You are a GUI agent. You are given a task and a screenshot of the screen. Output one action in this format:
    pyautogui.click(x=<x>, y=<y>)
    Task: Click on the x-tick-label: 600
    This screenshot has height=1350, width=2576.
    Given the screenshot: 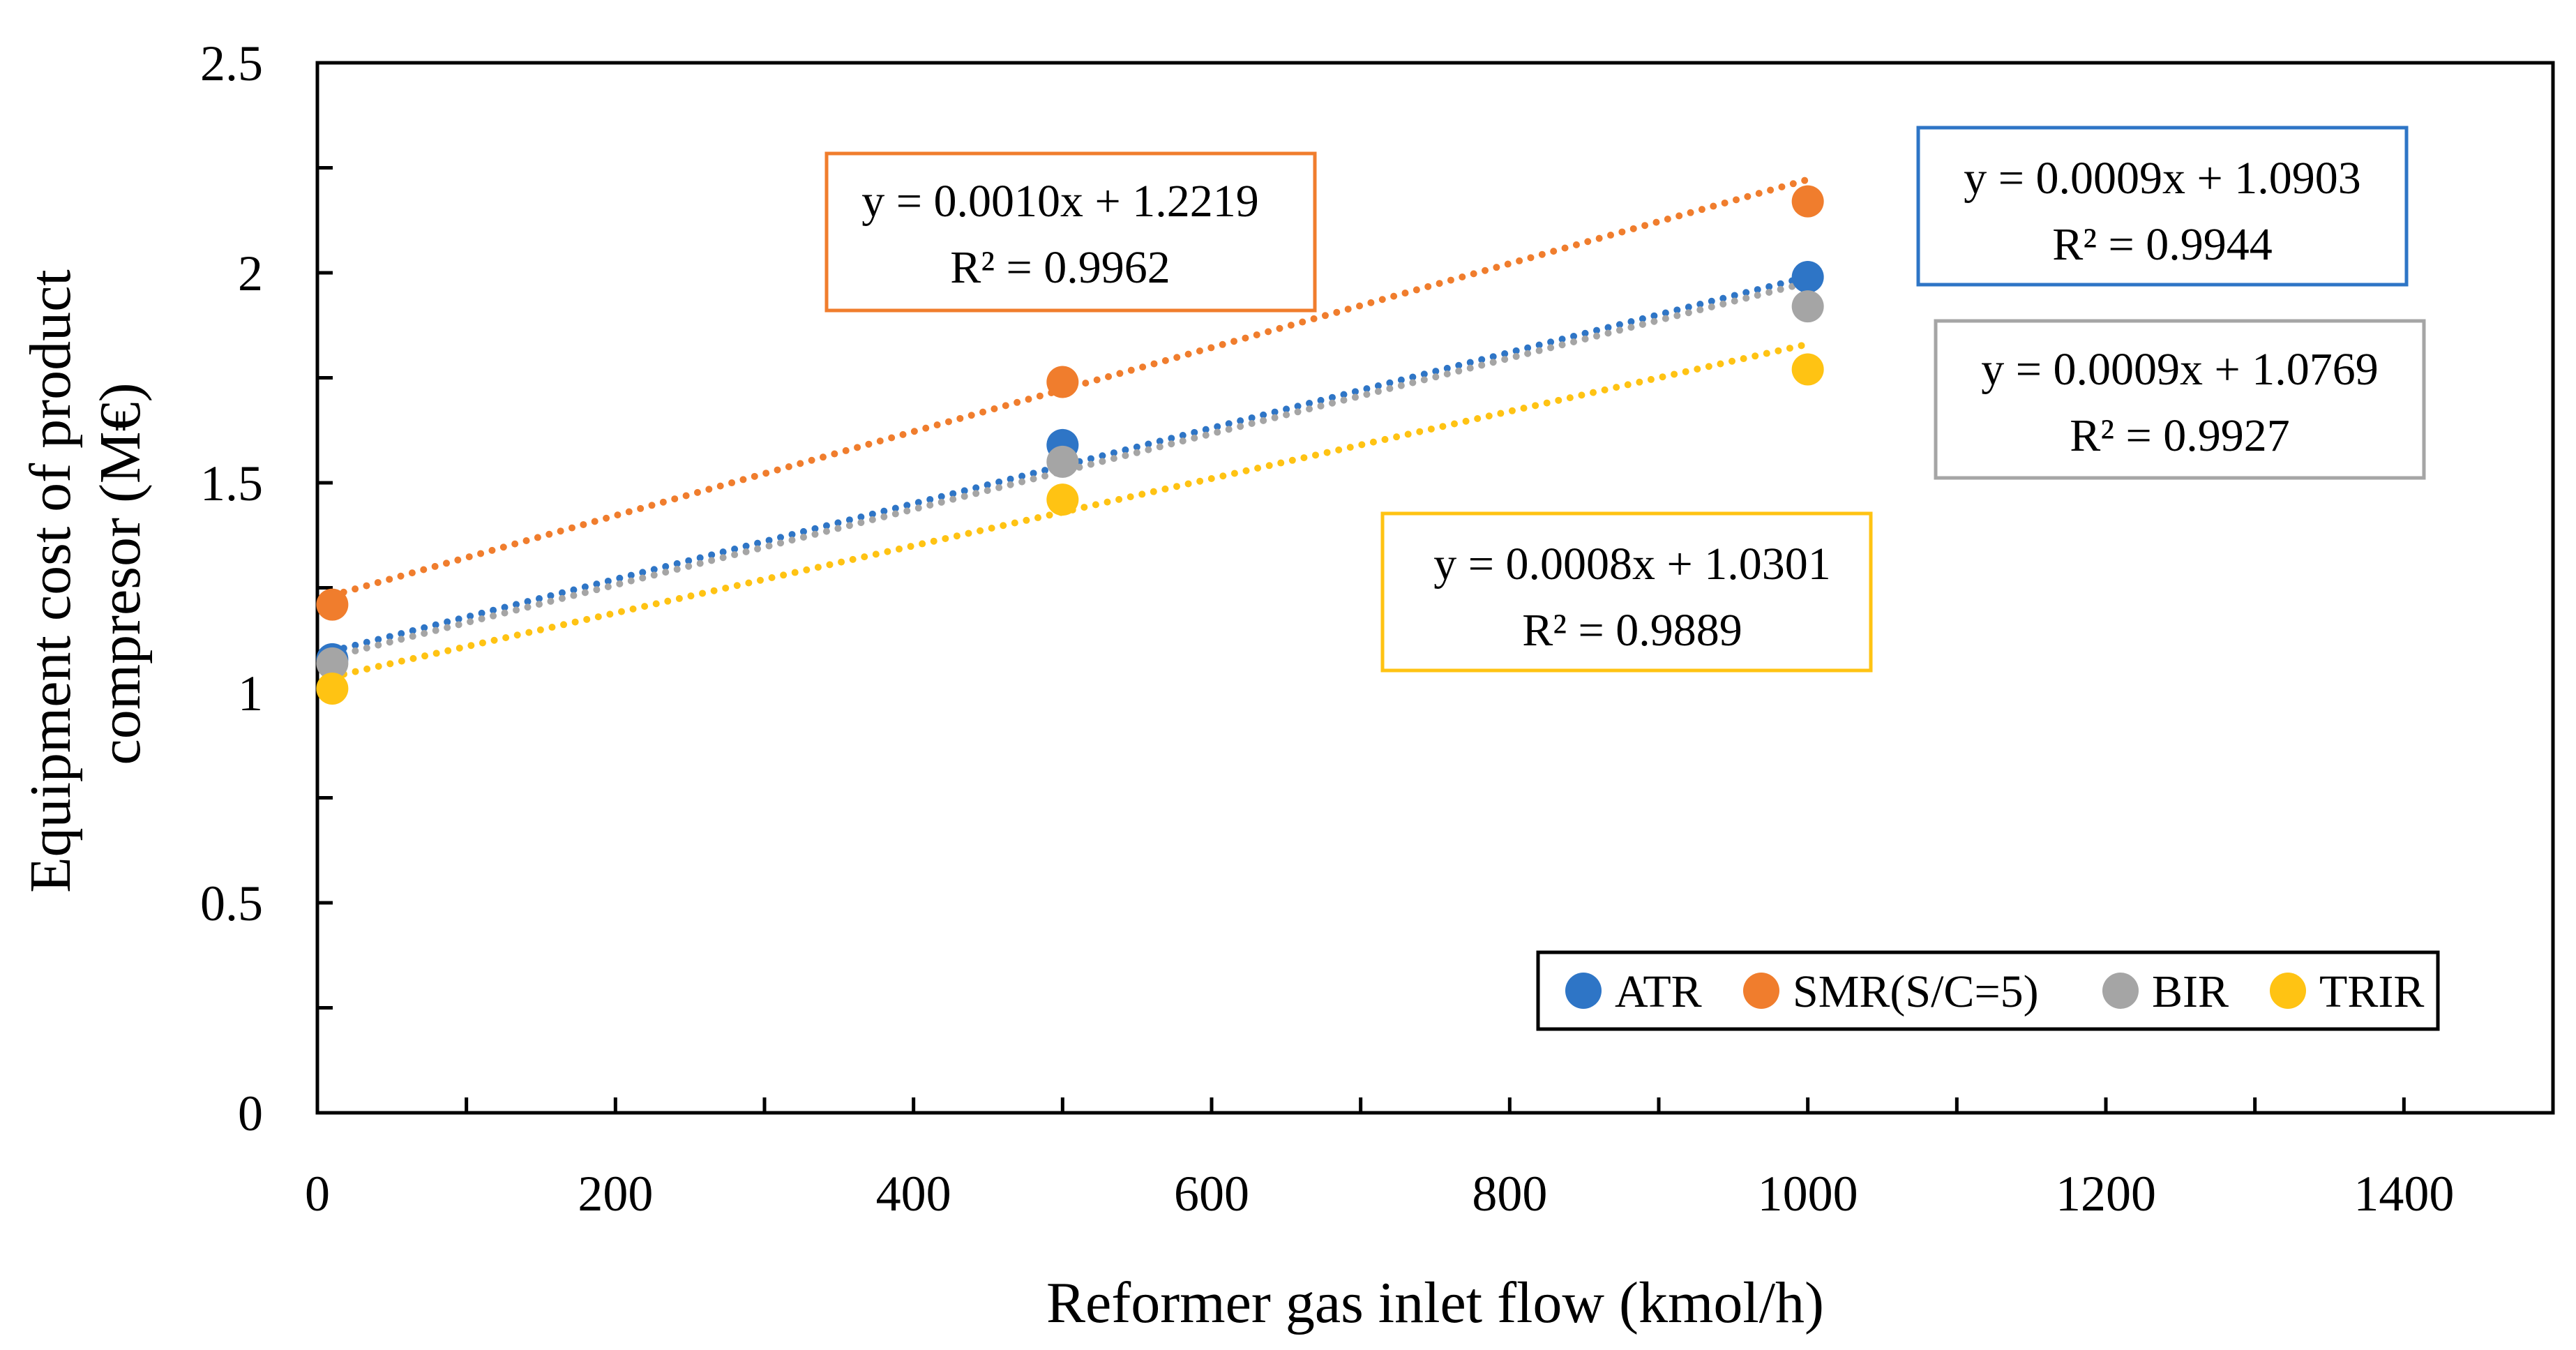 What is the action you would take?
    pyautogui.click(x=1211, y=1194)
    